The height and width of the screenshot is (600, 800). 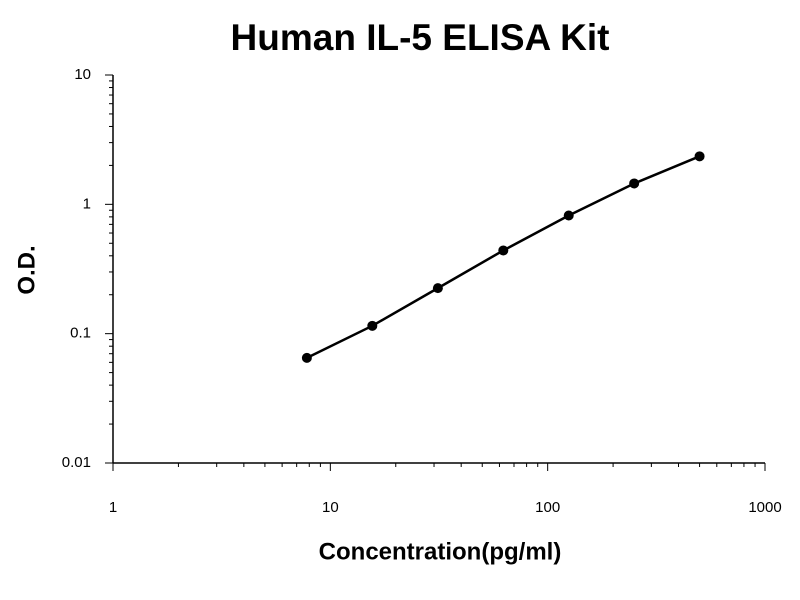 What do you see at coordinates (764, 507) in the screenshot?
I see `x-tick-label: 1000` at bounding box center [764, 507].